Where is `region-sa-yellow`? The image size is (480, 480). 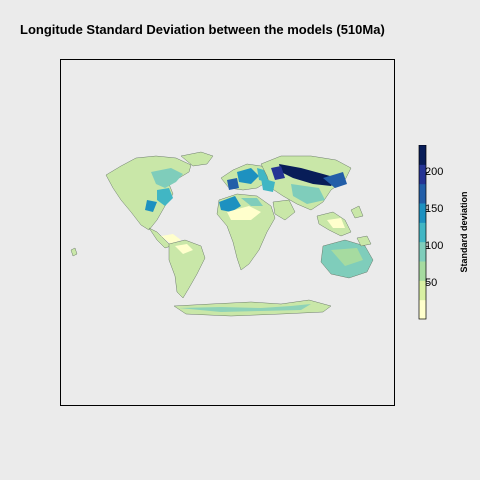 region-sa-yellow is located at coordinates (184, 249).